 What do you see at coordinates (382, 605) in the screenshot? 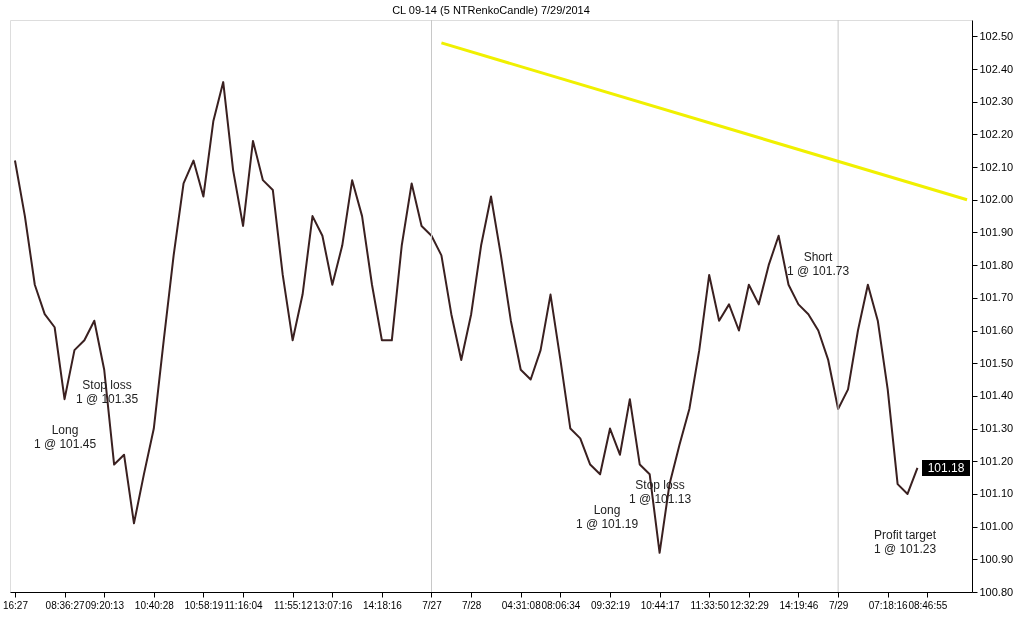
I see `x-tick-label: 14:18:16` at bounding box center [382, 605].